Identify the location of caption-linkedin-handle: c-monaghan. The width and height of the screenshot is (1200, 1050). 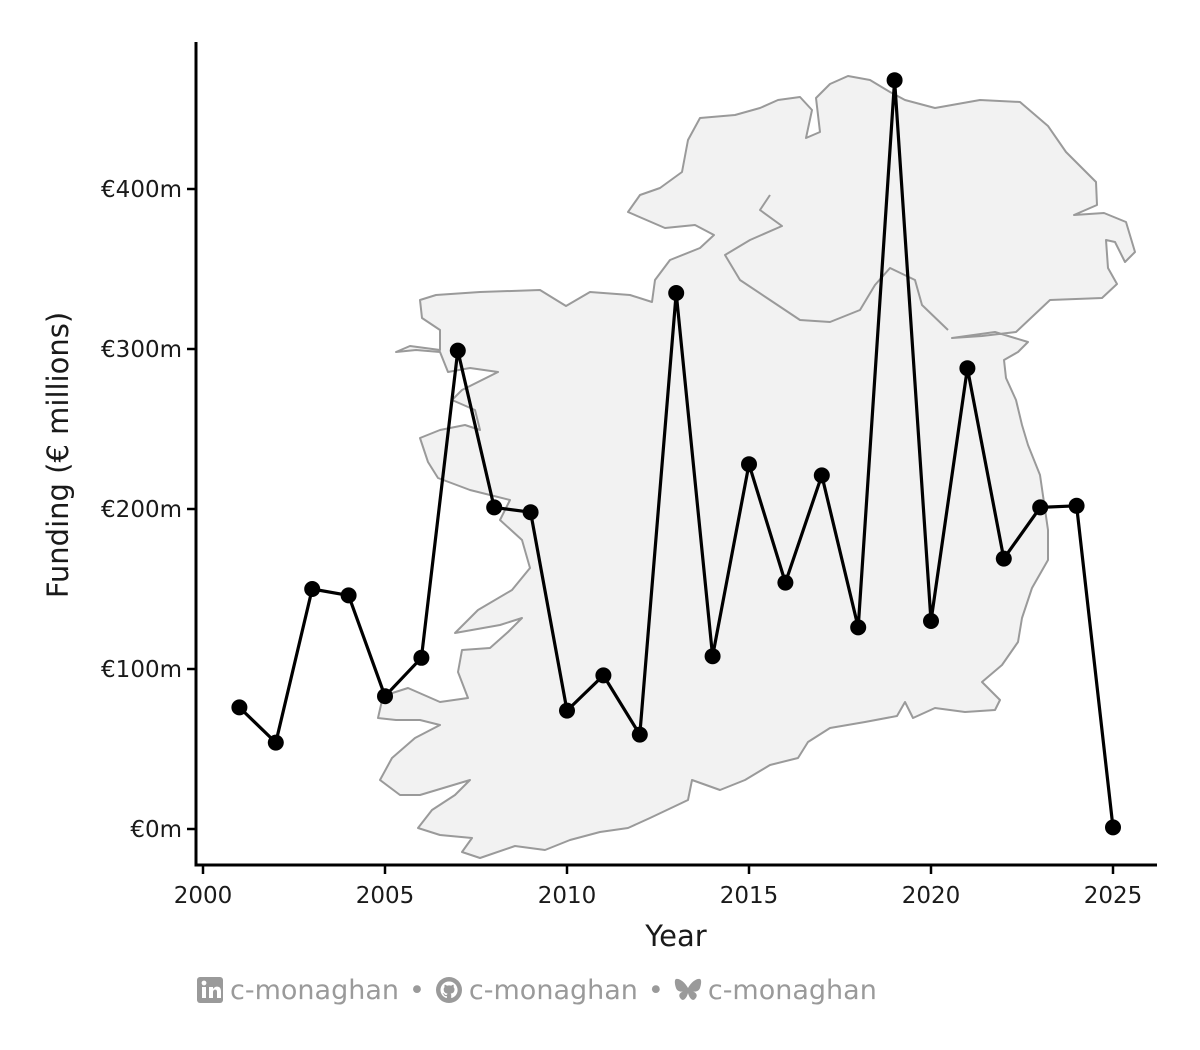
(314, 990).